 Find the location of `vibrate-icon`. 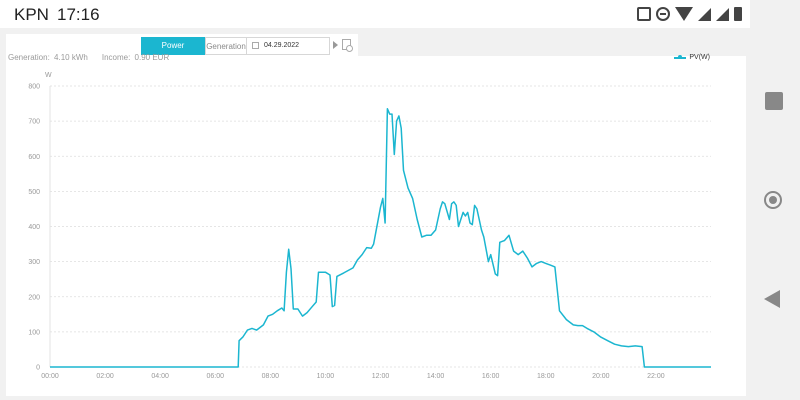

vibrate-icon is located at coordinates (644, 14).